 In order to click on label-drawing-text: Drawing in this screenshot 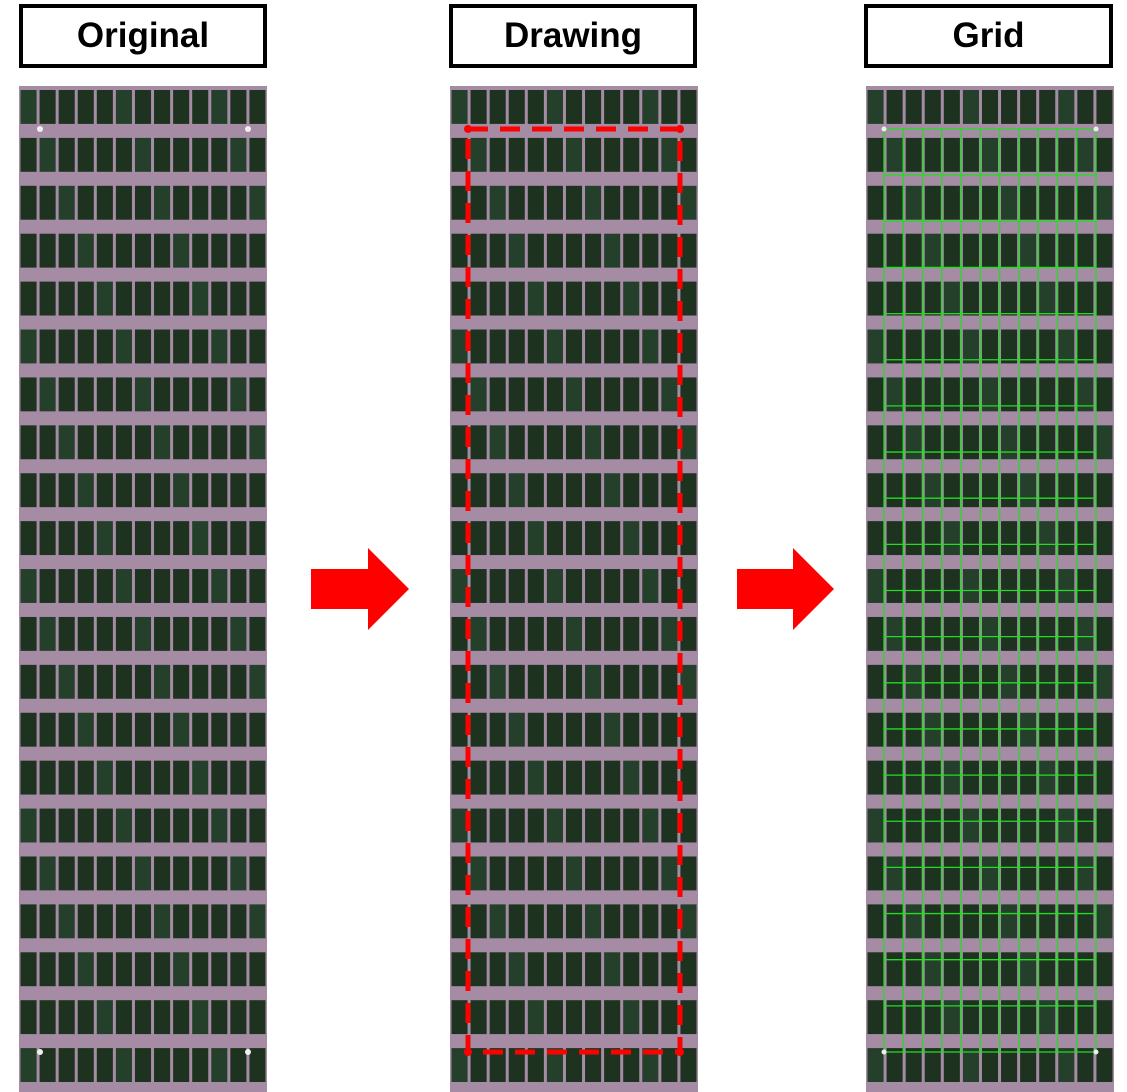, I will do `click(573, 35)`.